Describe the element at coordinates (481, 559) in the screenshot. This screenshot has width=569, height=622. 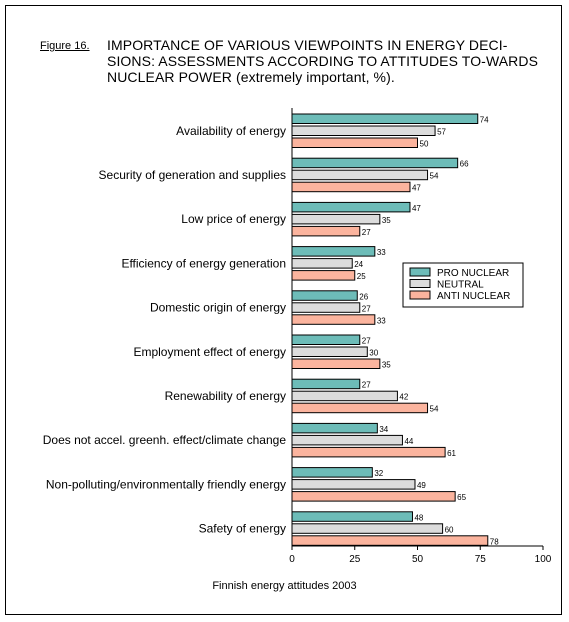
I see `x-tick-label: 75` at that location.